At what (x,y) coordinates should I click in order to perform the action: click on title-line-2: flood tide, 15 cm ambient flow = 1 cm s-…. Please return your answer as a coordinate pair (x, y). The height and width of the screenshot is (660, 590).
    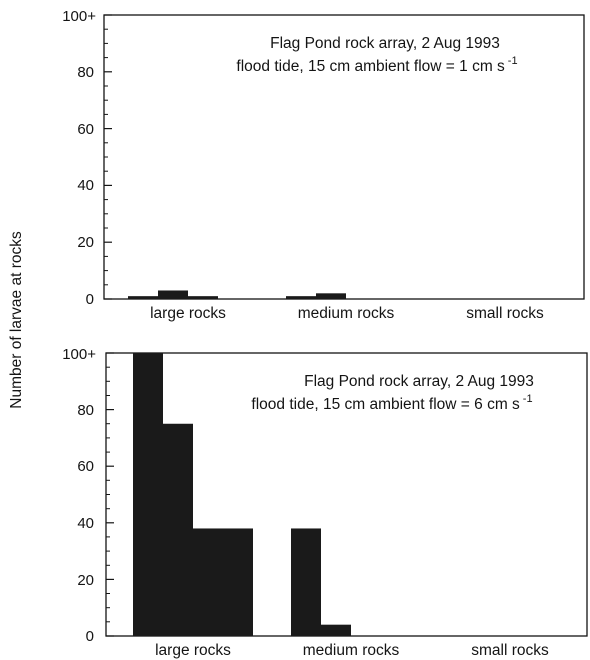
    Looking at the image, I should click on (376, 65).